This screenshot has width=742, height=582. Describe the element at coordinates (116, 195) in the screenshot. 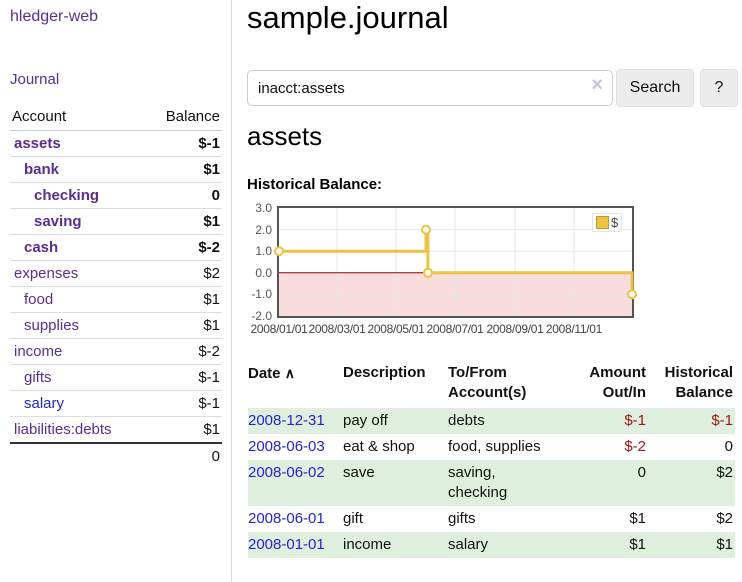

I see `account-row-checking: checking 0` at that location.